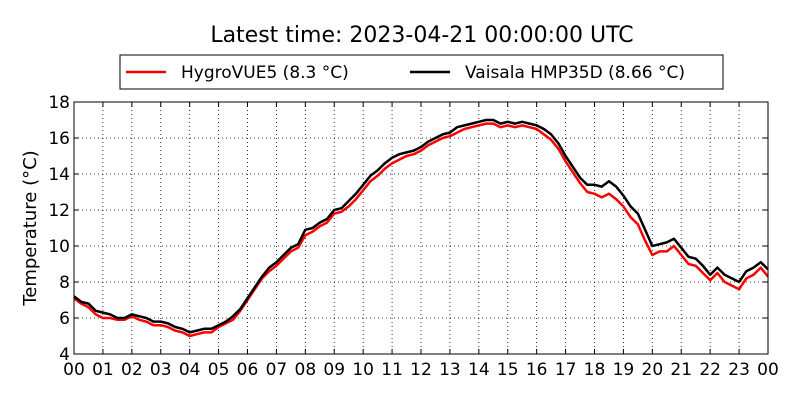  I want to click on x-tick-label: 14, so click(479, 370).